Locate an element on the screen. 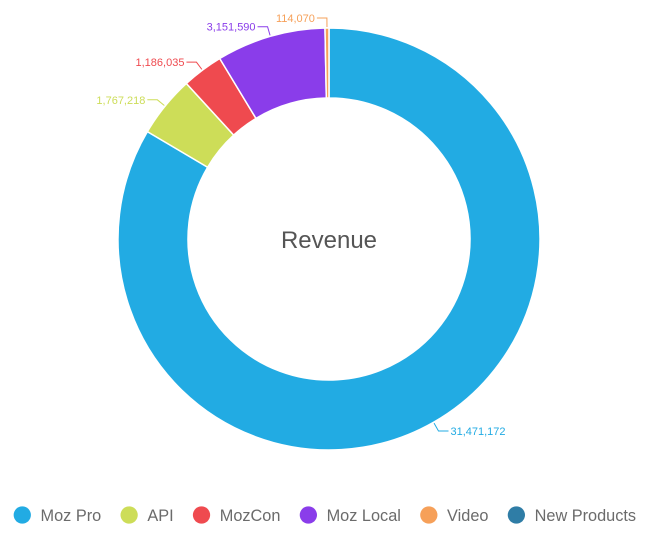 The width and height of the screenshot is (646, 533). legend-item-new-products: New Products is located at coordinates (571, 515).